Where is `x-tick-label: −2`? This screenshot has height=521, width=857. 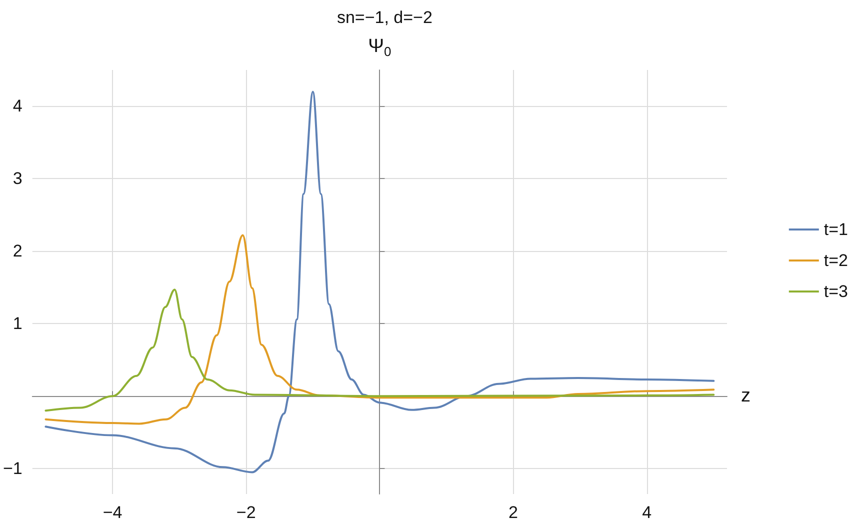 x-tick-label: −2 is located at coordinates (246, 512).